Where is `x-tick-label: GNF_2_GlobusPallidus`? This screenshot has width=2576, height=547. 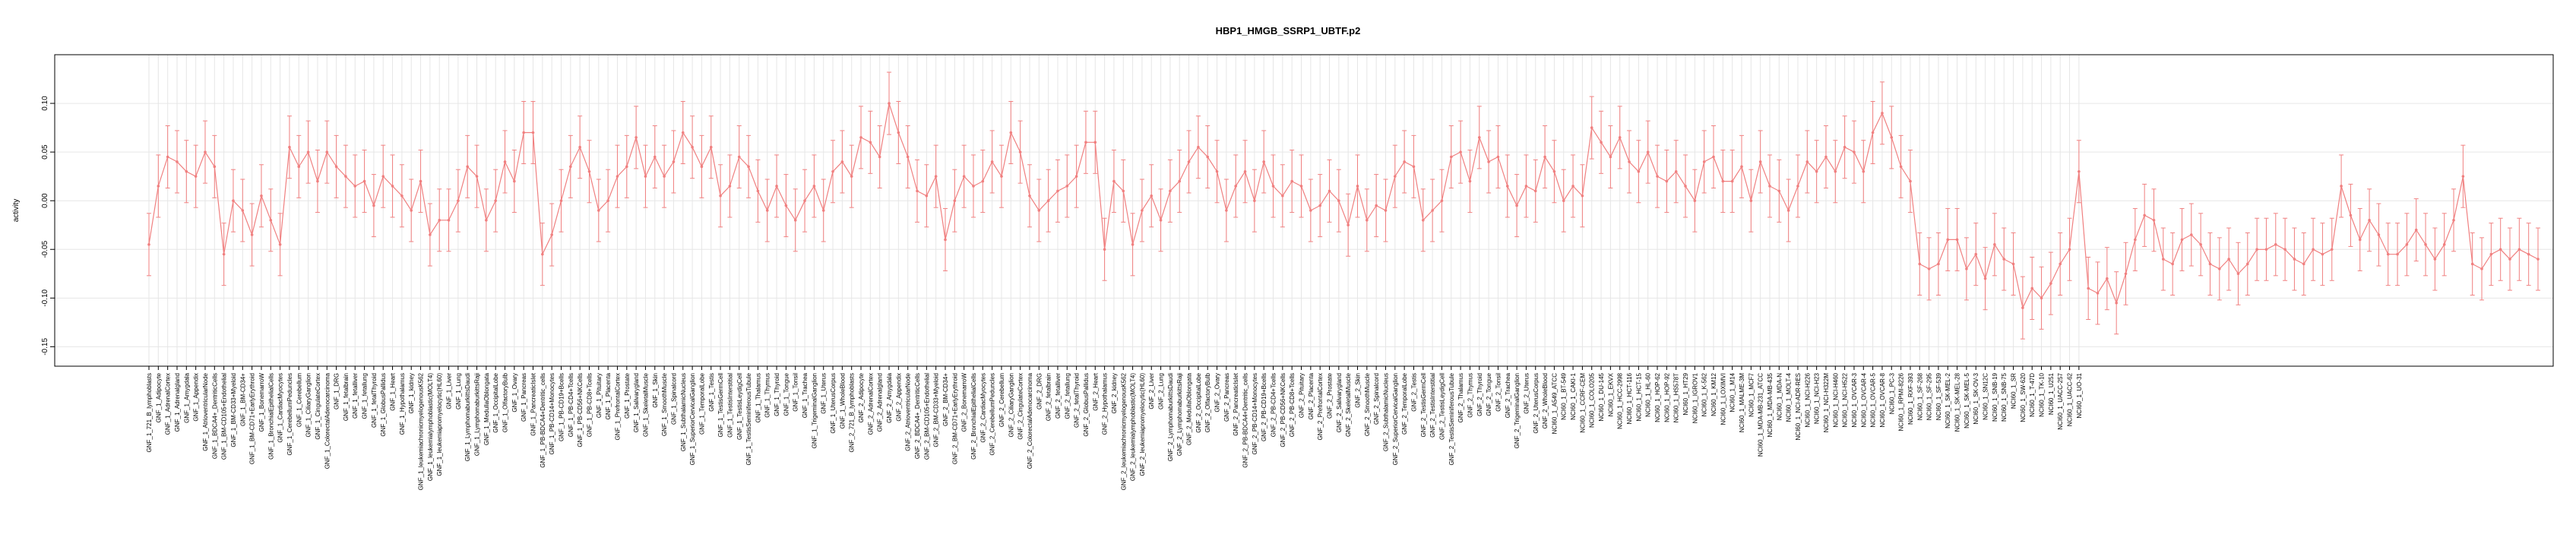
x-tick-label: GNF_2_GlobusPallidus is located at coordinates (1086, 405).